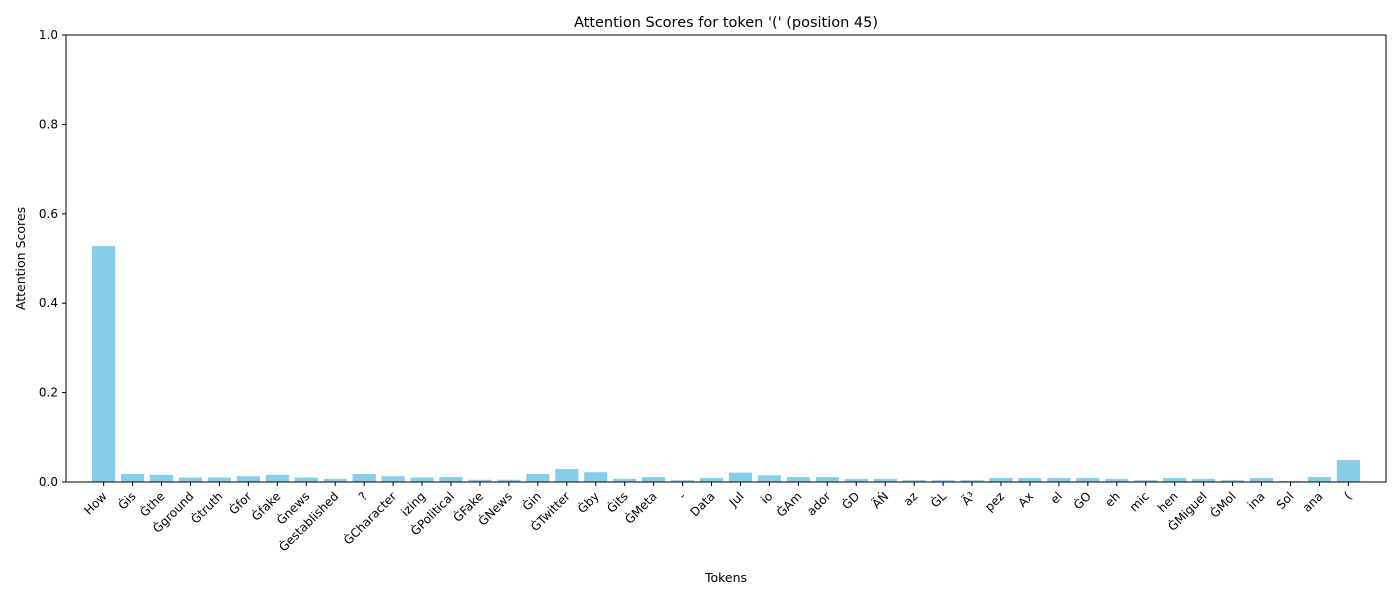 The height and width of the screenshot is (600, 1400). What do you see at coordinates (369, 518) in the screenshot?
I see `x-tick-label-10: ĠCharacter` at bounding box center [369, 518].